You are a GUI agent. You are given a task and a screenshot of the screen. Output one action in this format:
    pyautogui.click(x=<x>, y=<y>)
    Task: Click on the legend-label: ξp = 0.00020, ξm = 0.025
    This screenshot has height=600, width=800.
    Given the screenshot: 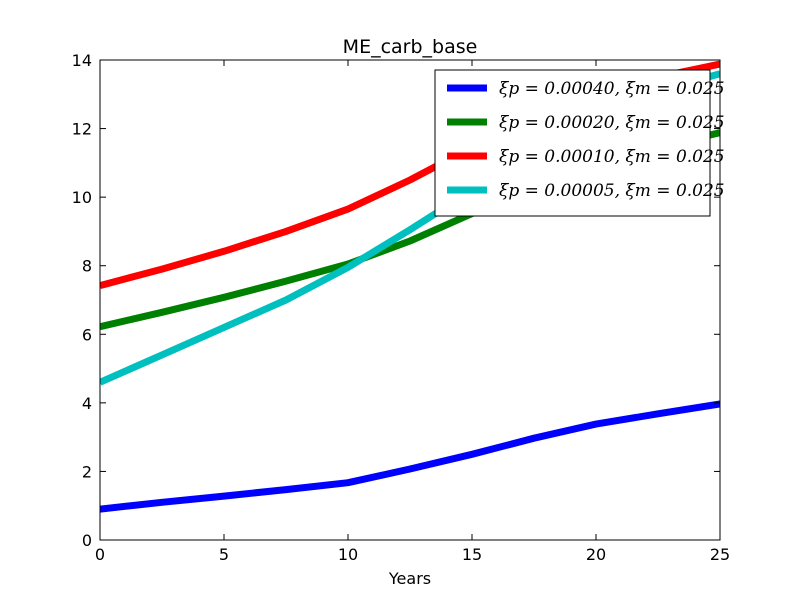 What is the action you would take?
    pyautogui.click(x=612, y=123)
    